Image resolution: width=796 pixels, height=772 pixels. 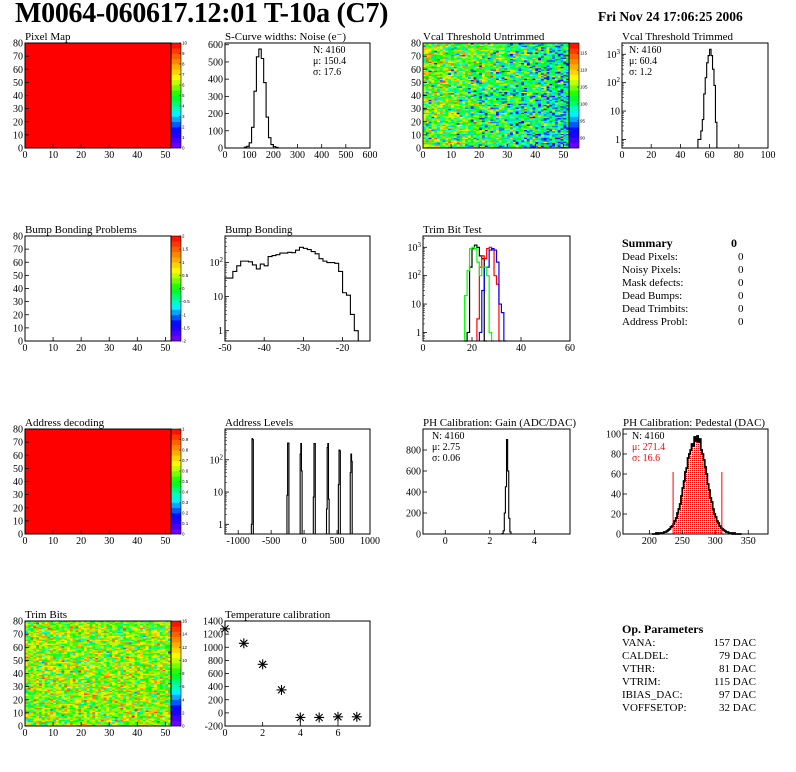 What do you see at coordinates (297, 155) in the screenshot?
I see `x-tick-label: 300` at bounding box center [297, 155].